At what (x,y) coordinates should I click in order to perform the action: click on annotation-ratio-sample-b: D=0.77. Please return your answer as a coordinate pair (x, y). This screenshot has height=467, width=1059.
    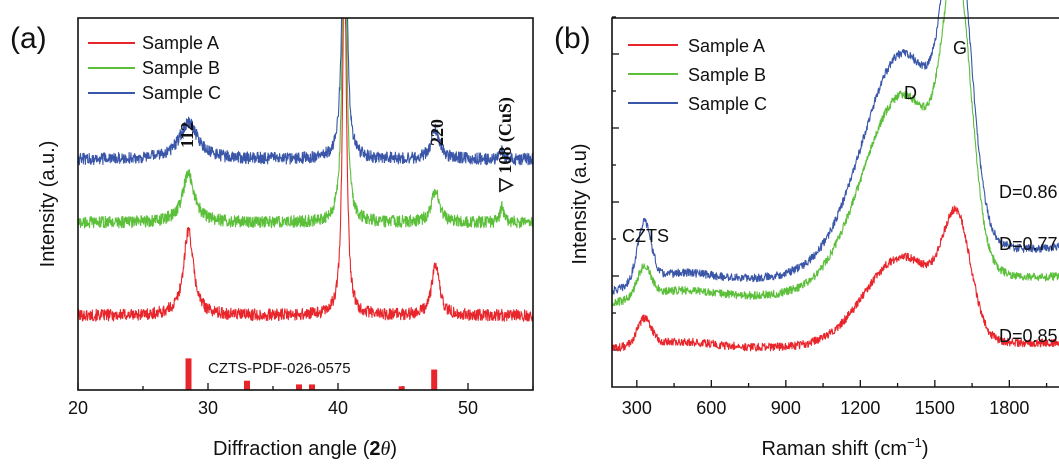
    Looking at the image, I should click on (1028, 244).